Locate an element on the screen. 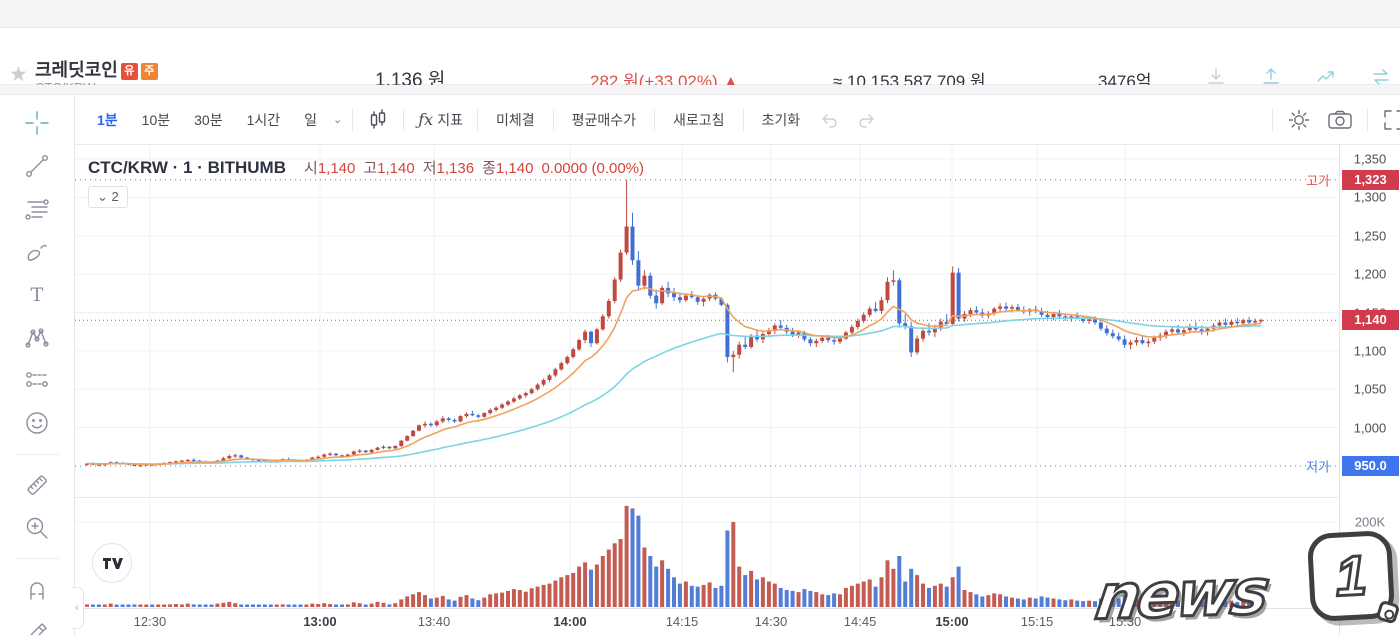  forecast-tool is located at coordinates (37, 380).